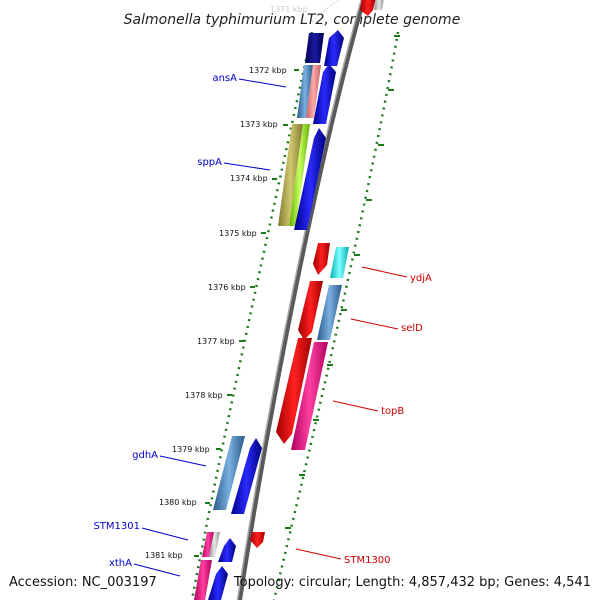  What do you see at coordinates (392, 411) in the screenshot?
I see `gene-label-topB: topB` at bounding box center [392, 411].